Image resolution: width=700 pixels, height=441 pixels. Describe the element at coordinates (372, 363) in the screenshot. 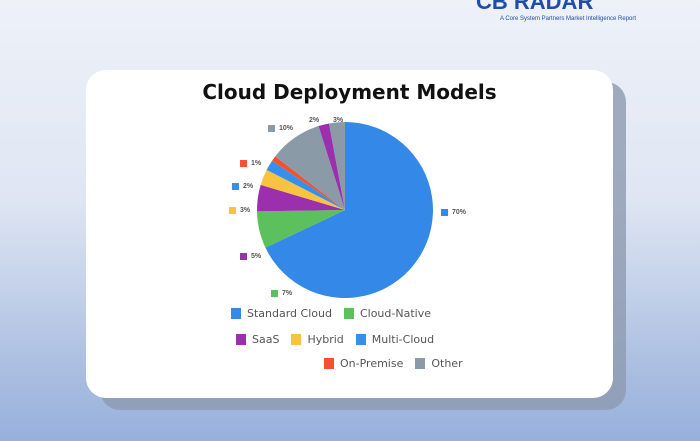

I see `legend-label: On-Premise` at that location.